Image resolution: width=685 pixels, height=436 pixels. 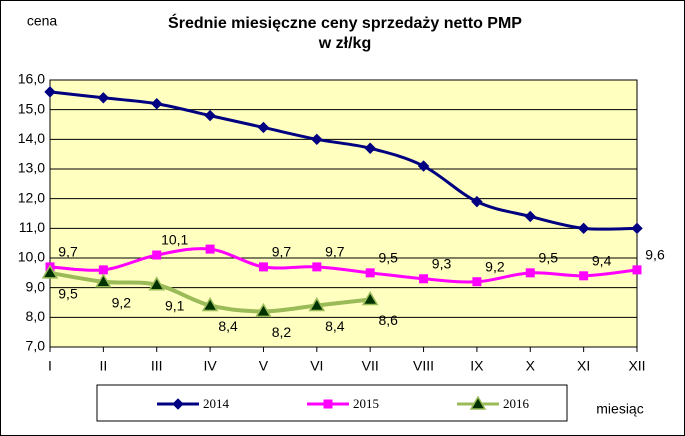 I want to click on x-tick-label: XII, so click(x=636, y=366).